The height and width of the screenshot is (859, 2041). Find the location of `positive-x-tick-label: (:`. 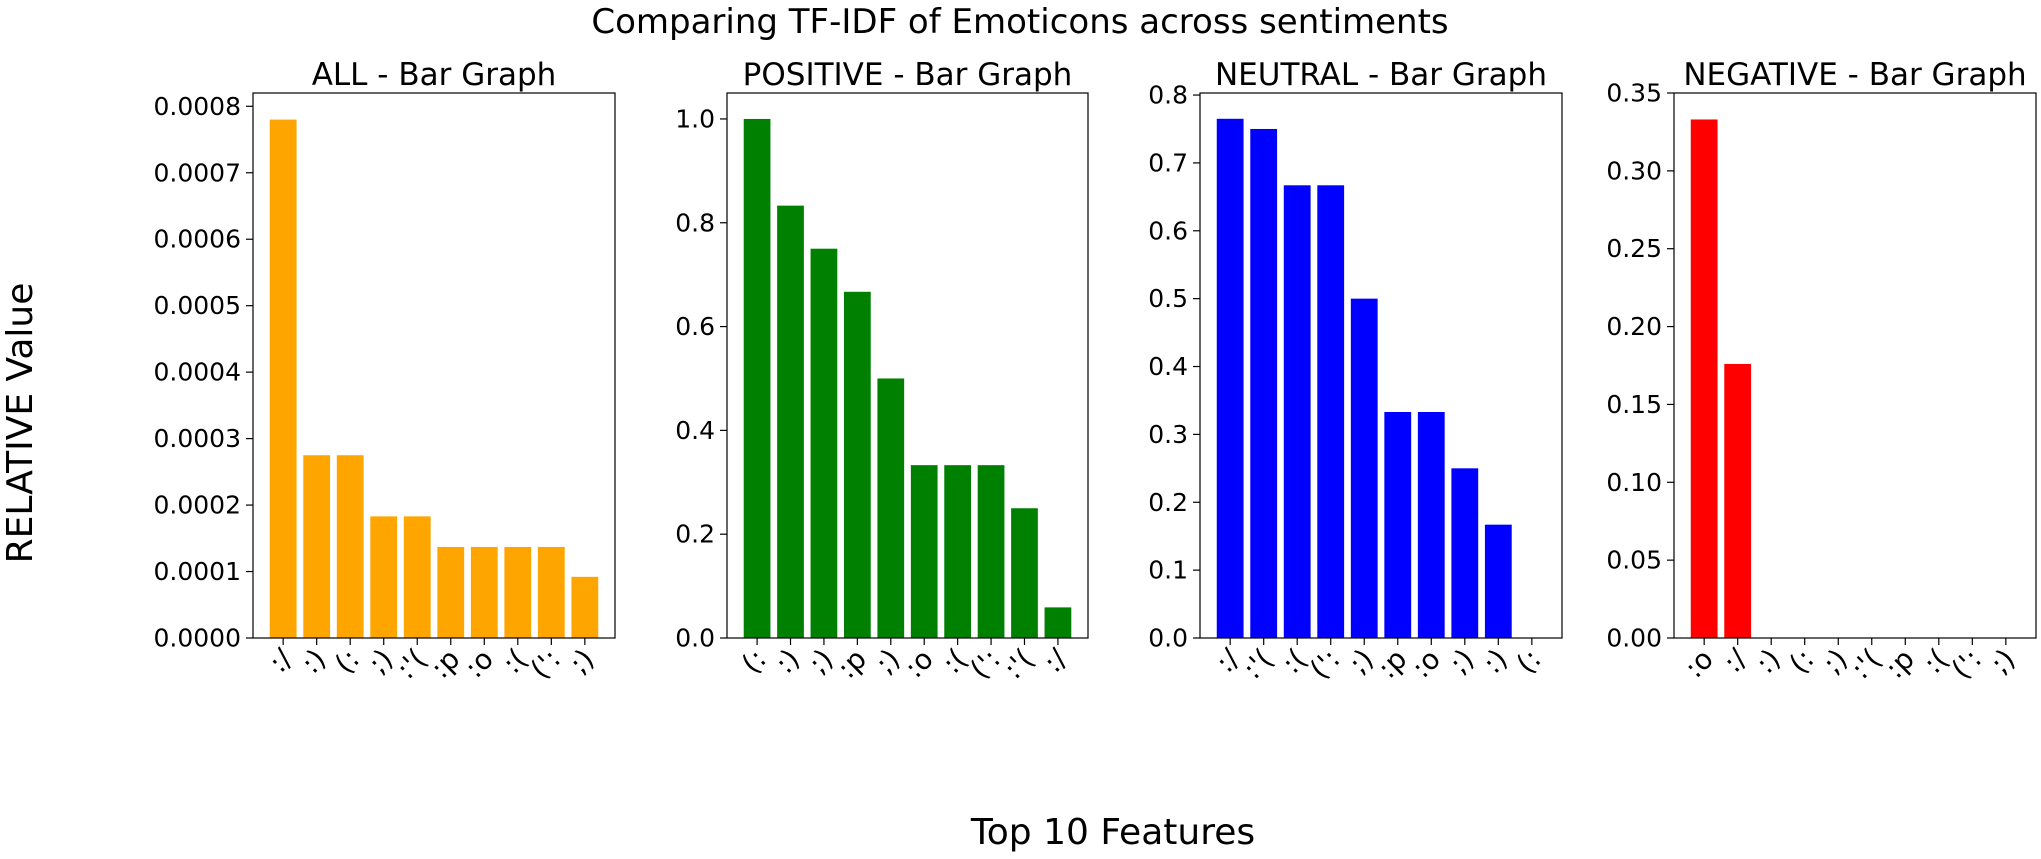

positive-x-tick-label: (: is located at coordinates (754, 661).